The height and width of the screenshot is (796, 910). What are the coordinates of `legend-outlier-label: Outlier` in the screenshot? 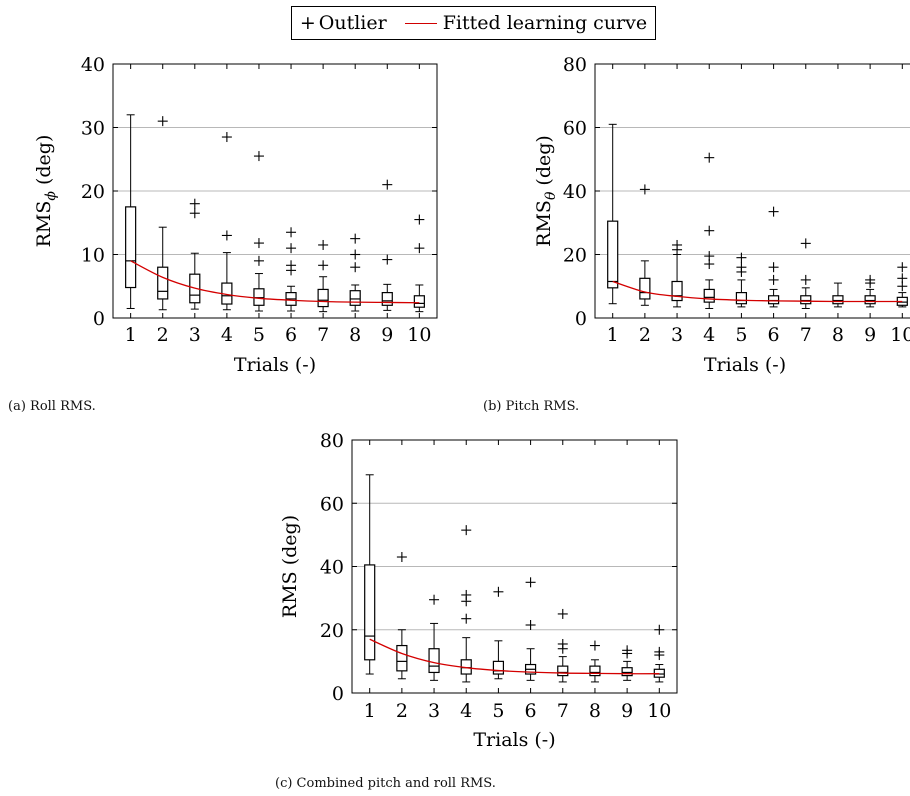 It's located at (352, 23).